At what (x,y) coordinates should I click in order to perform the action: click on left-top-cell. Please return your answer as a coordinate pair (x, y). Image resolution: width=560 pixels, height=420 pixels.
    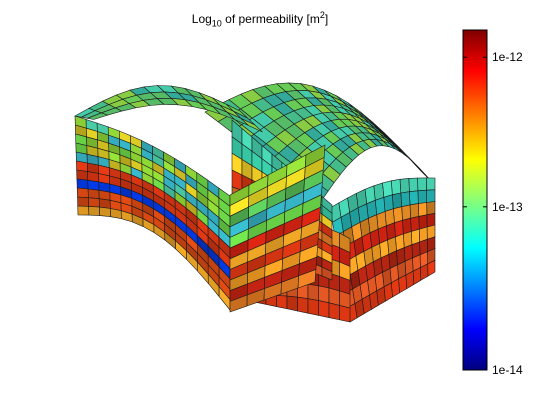
    Looking at the image, I should click on (251, 125).